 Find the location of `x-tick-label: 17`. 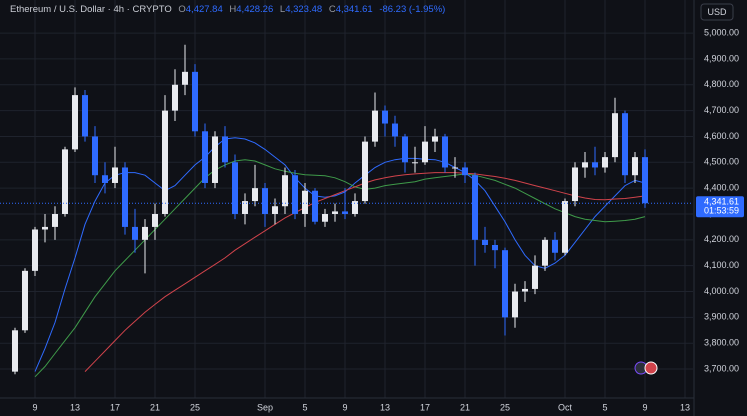

x-tick-label: 17 is located at coordinates (115, 407).